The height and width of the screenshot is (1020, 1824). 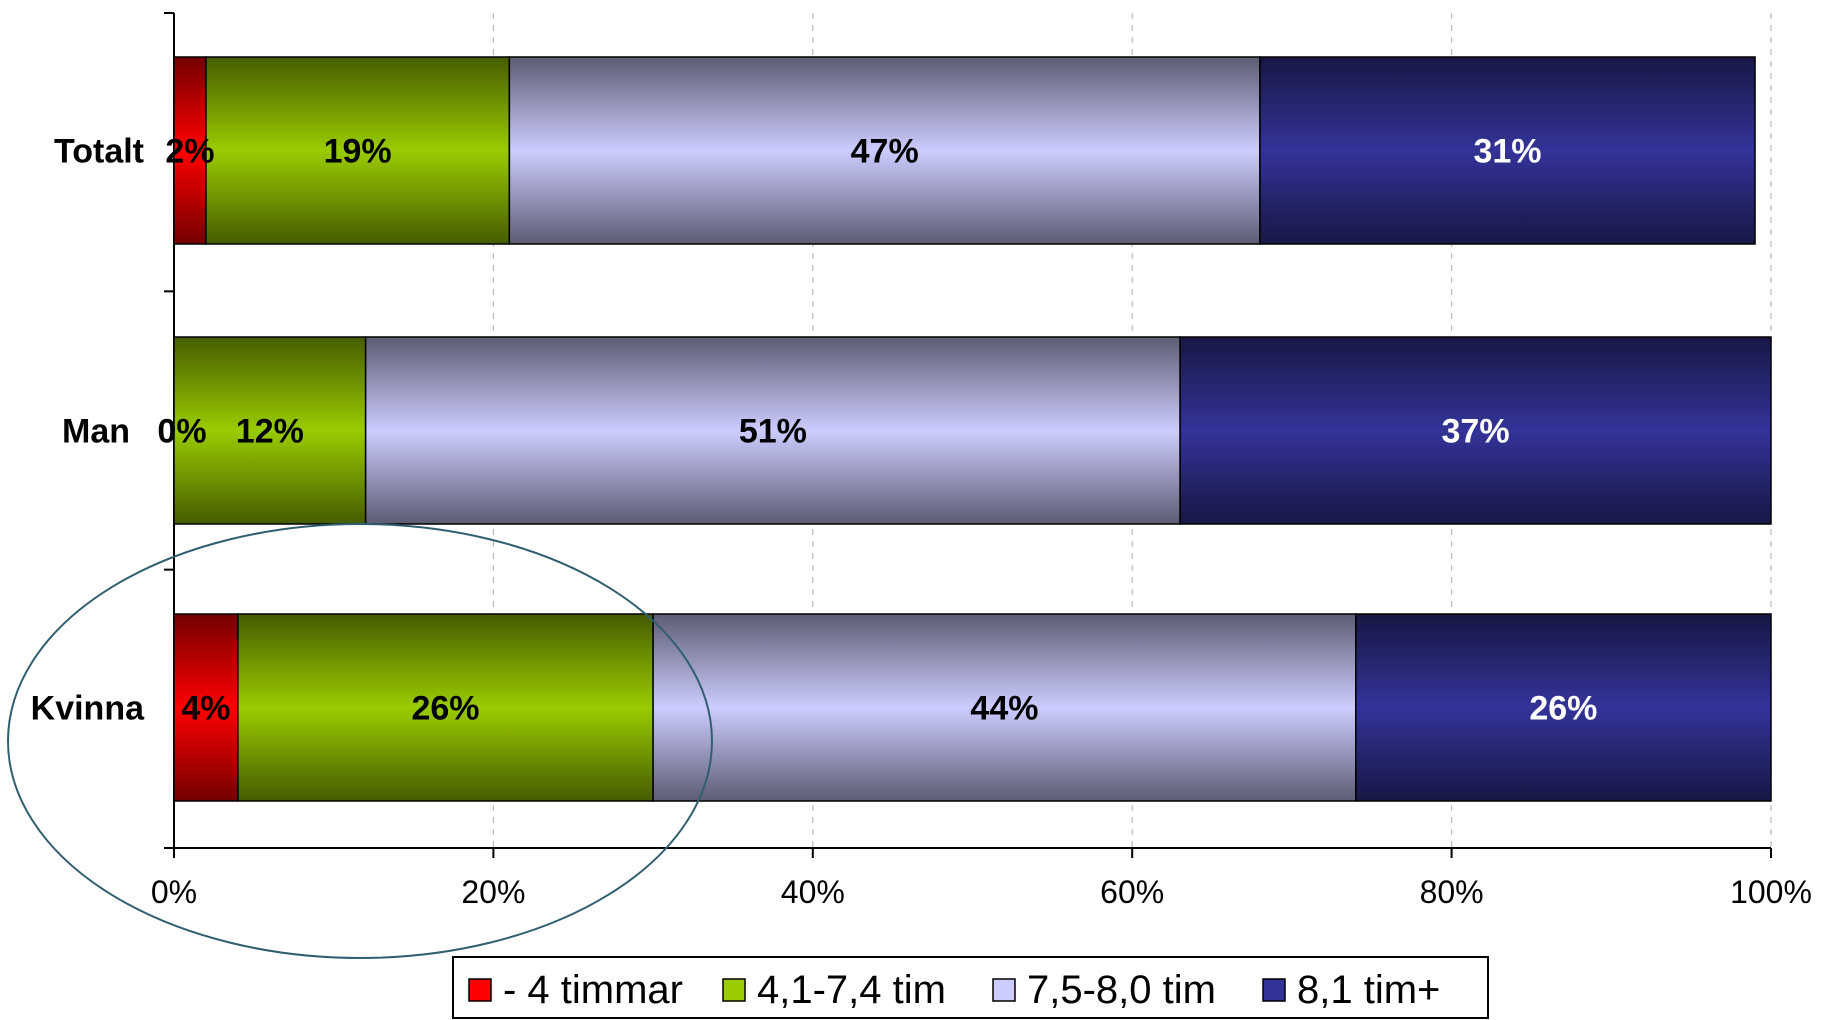 What do you see at coordinates (1274, 990) in the screenshot?
I see `legend-swatch-8-1-tim` at bounding box center [1274, 990].